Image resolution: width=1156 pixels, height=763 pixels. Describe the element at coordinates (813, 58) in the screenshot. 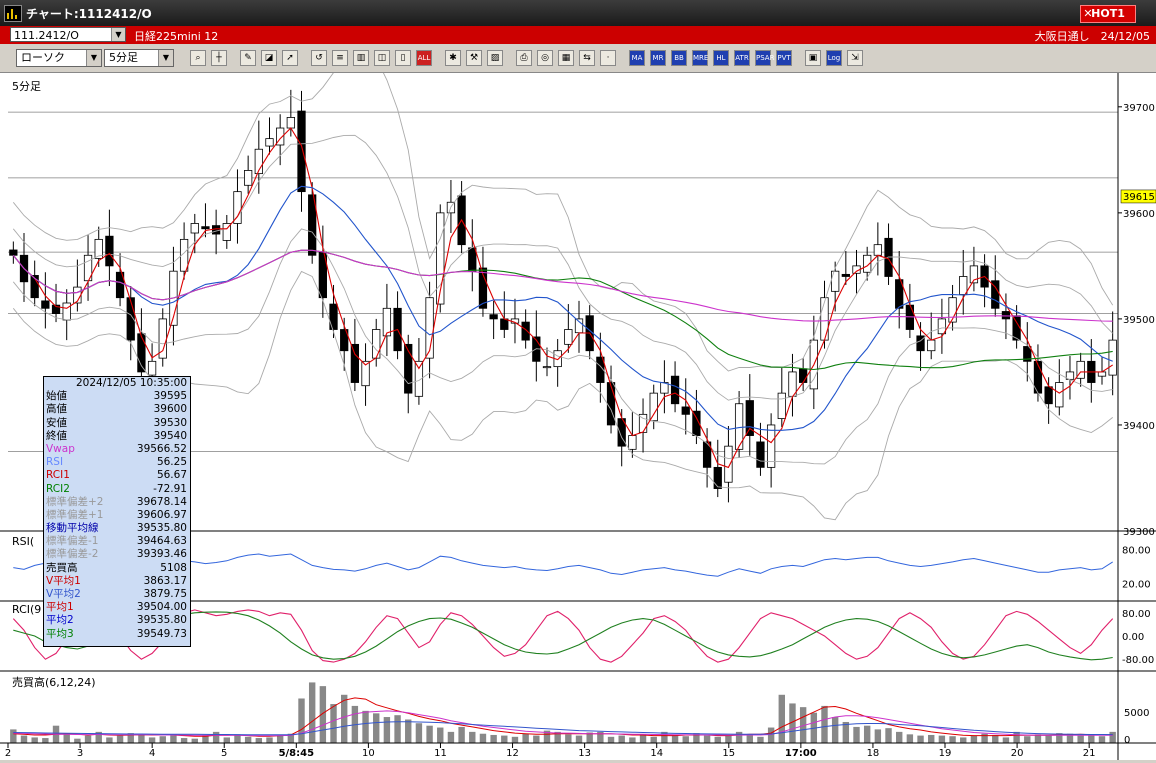

I see `box-icon: ▣` at that location.